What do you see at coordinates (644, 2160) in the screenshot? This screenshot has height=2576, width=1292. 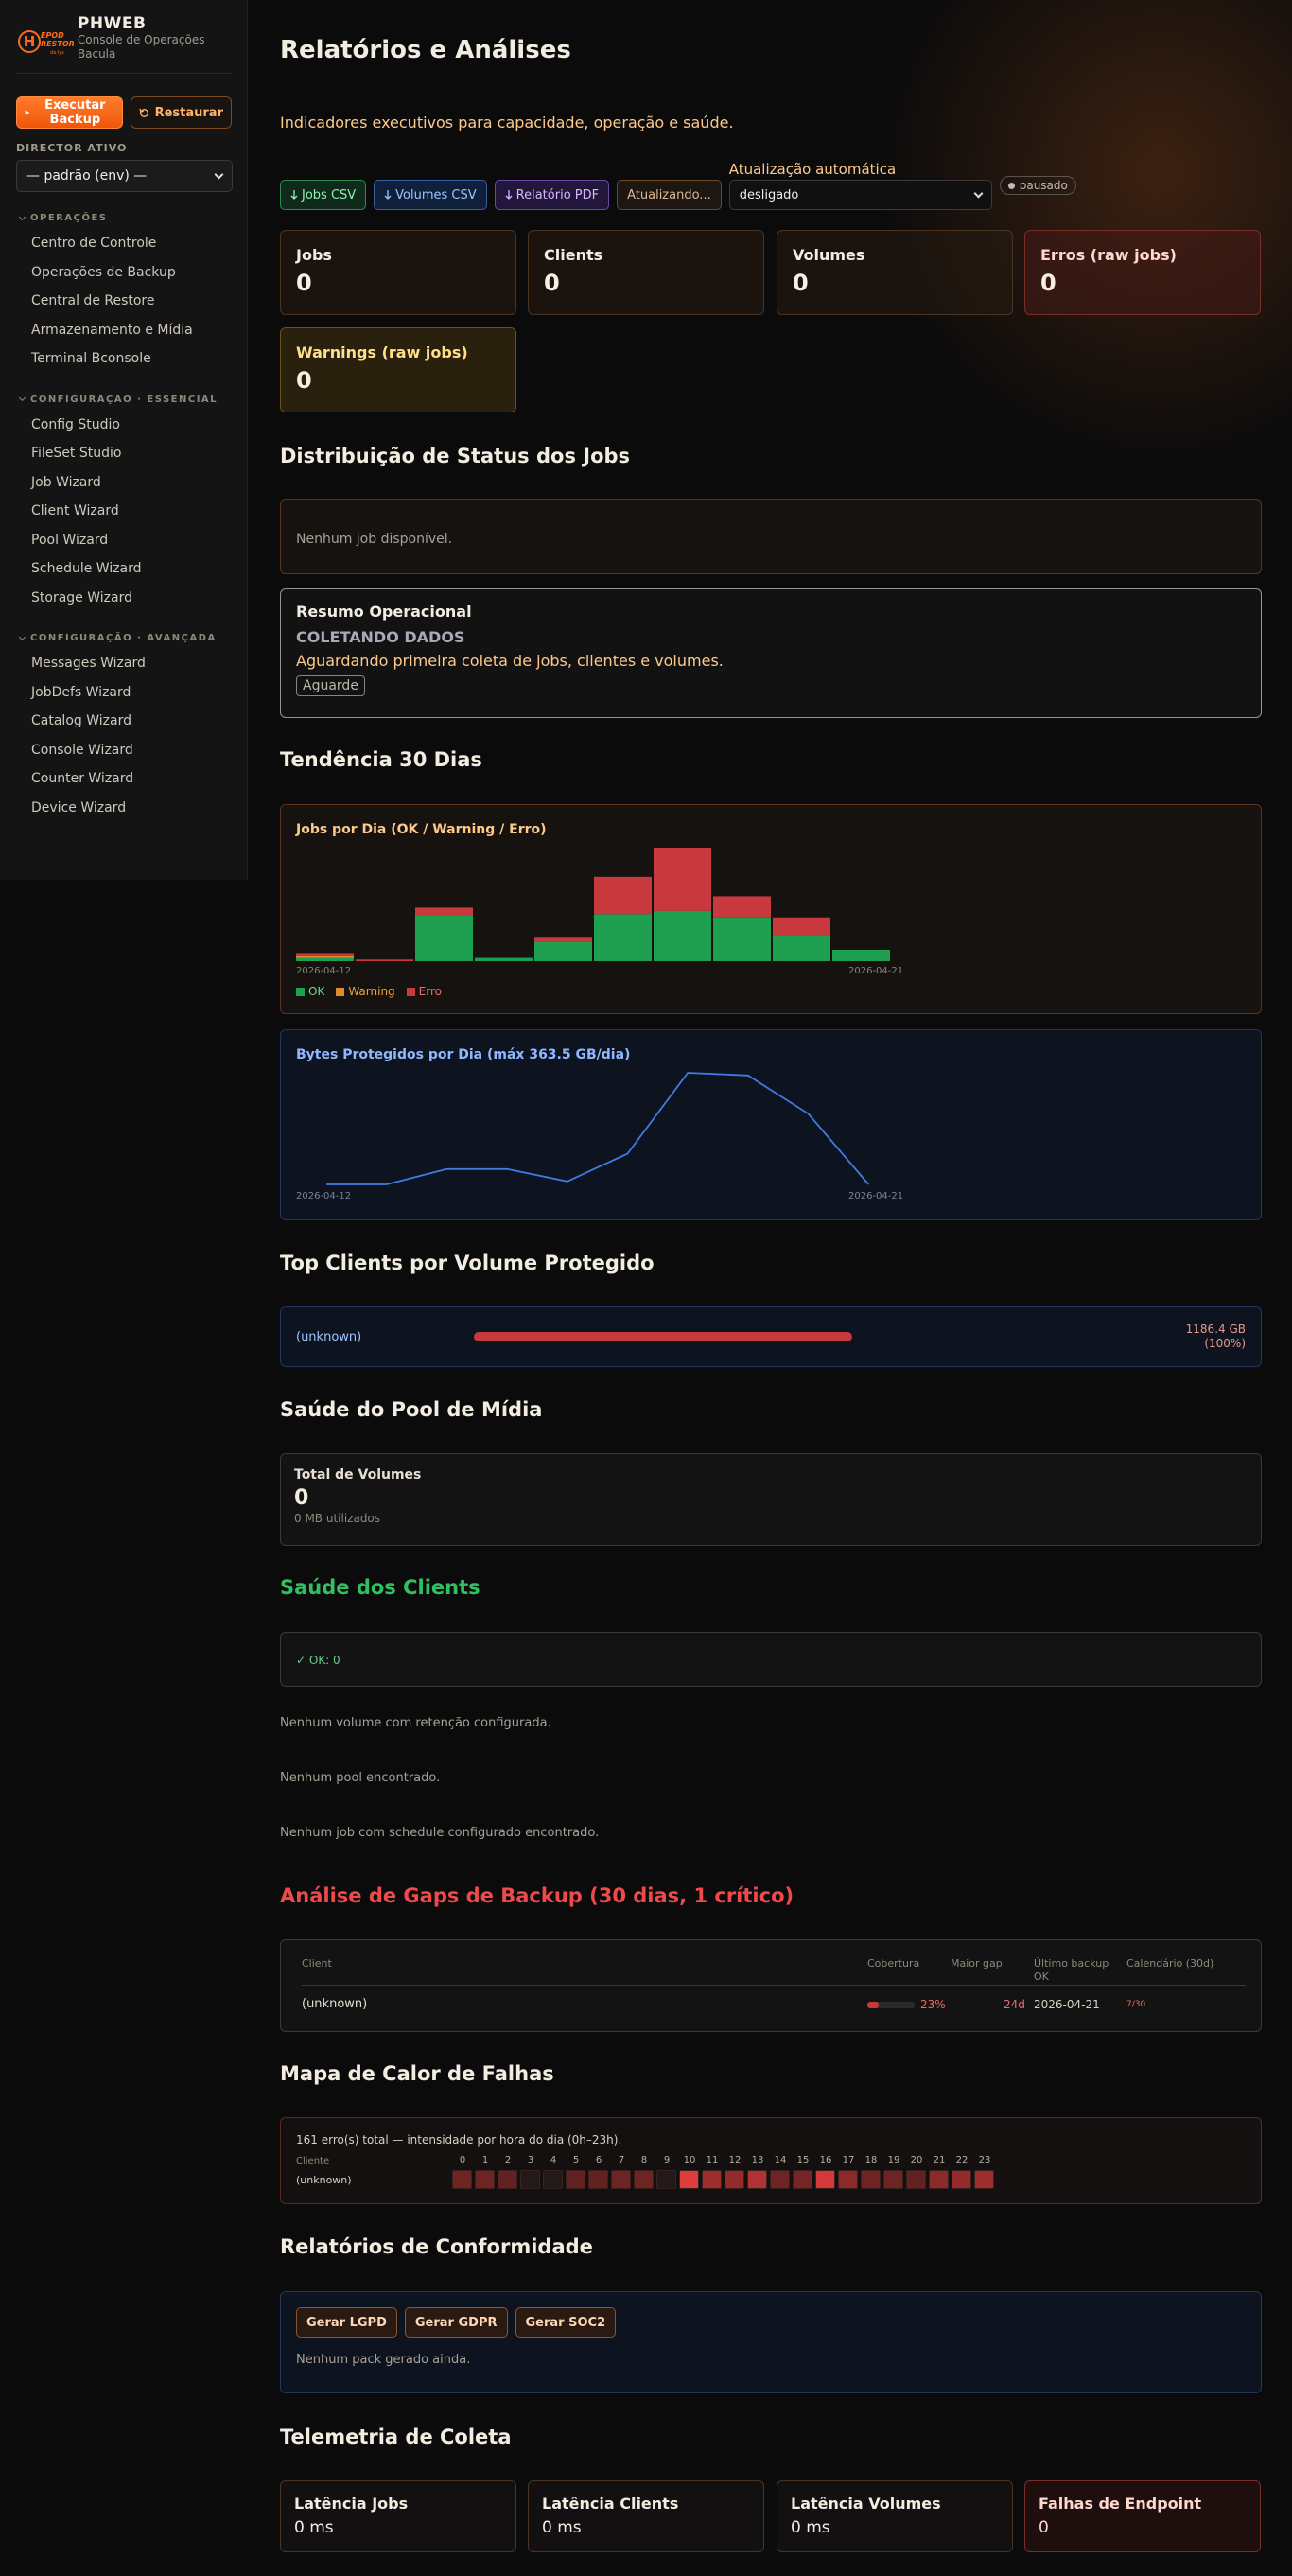 I see `heatmap-hour-label: 8` at bounding box center [644, 2160].